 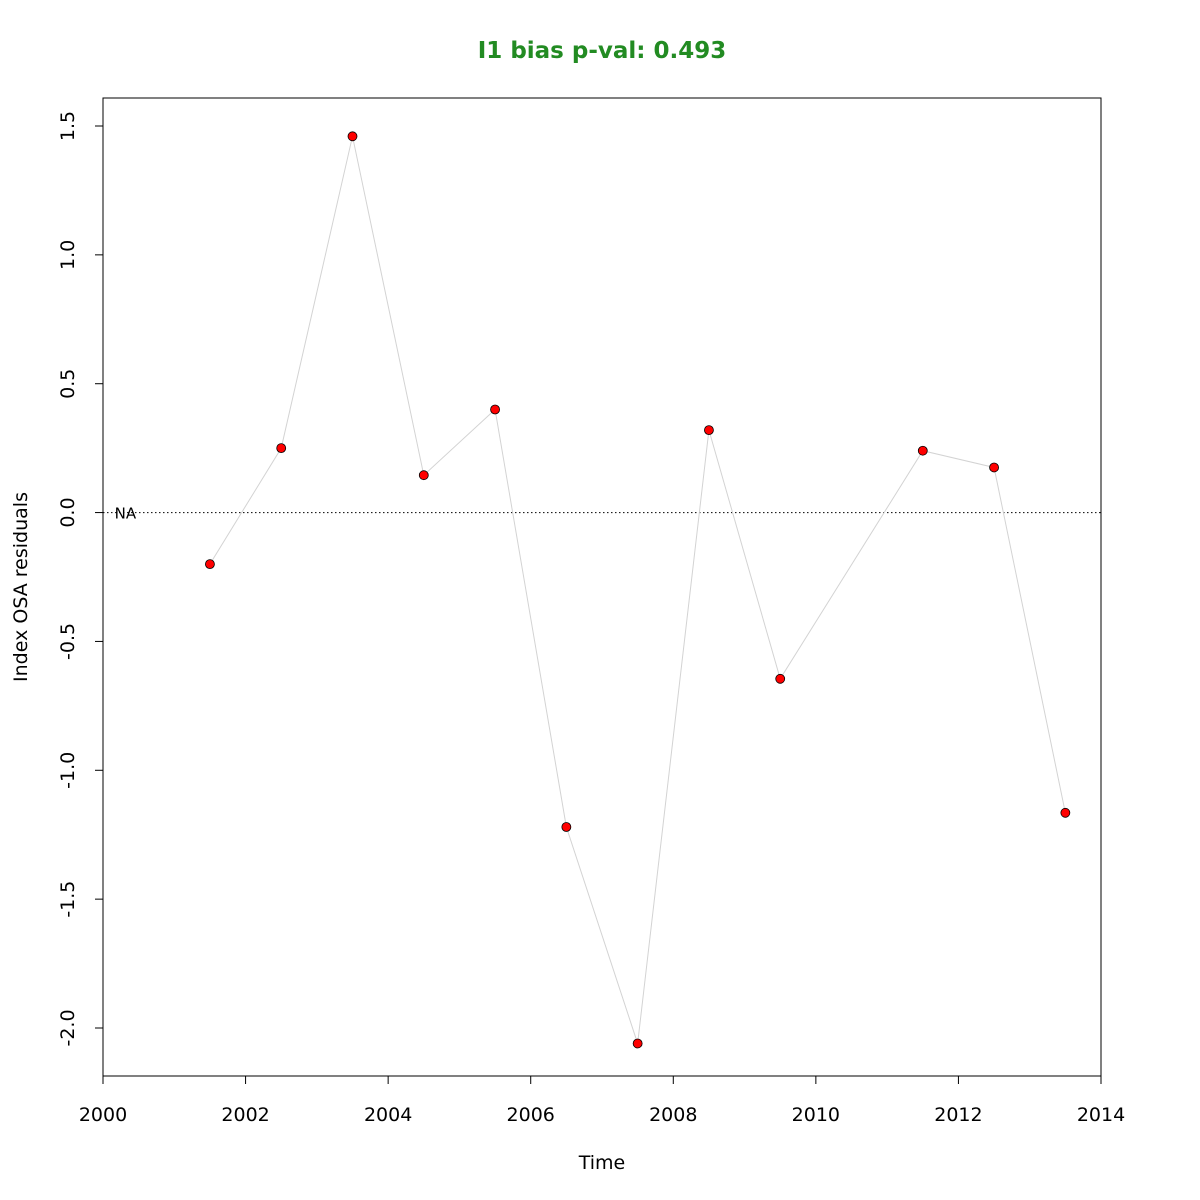 I want to click on x-tick-label: 2000, so click(x=103, y=1115).